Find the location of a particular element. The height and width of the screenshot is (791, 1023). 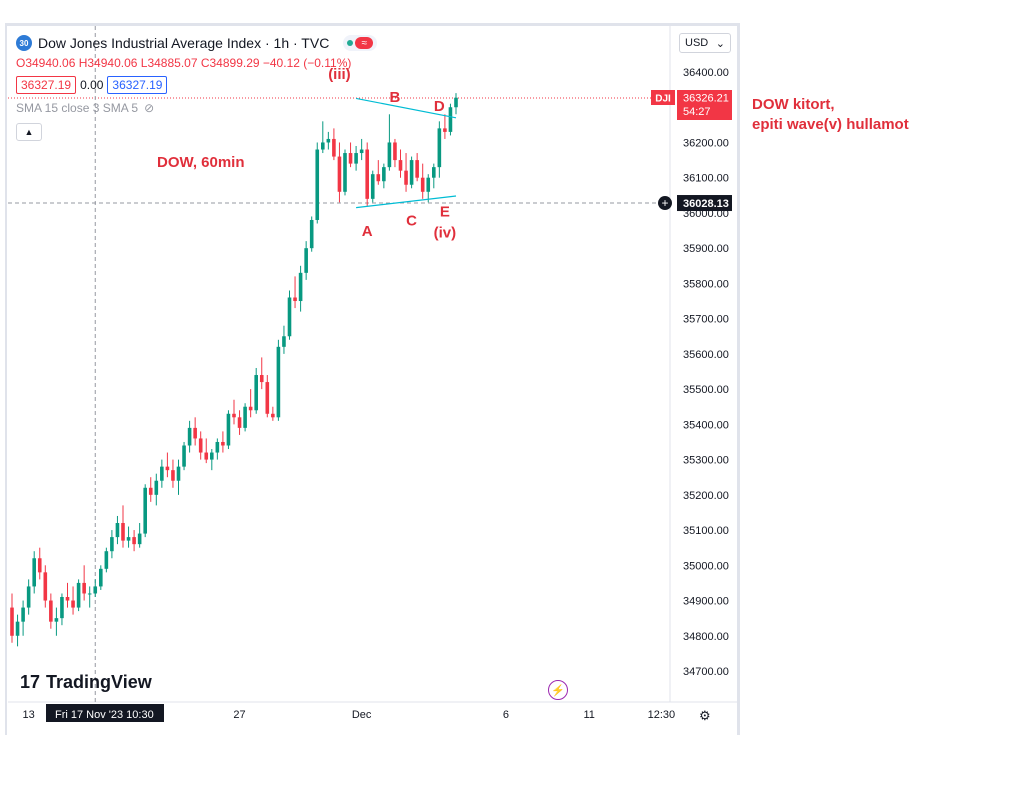

crosshair-time-bg is located at coordinates (105, 713).